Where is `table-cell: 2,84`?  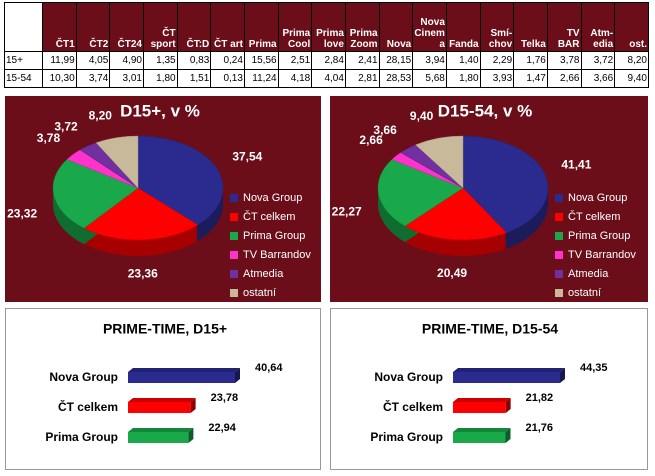
table-cell: 2,84 is located at coordinates (328, 60).